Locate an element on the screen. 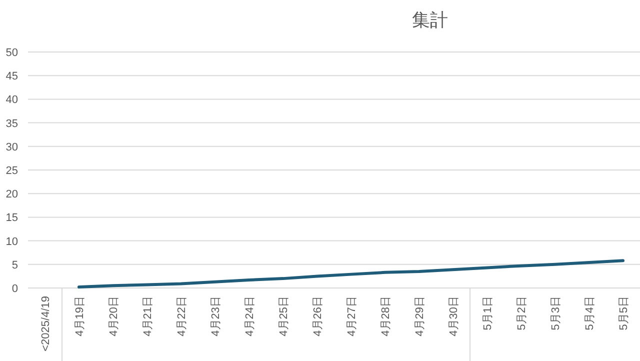 Image resolution: width=640 pixels, height=361 pixels. chart-title: 集計 is located at coordinates (430, 20).